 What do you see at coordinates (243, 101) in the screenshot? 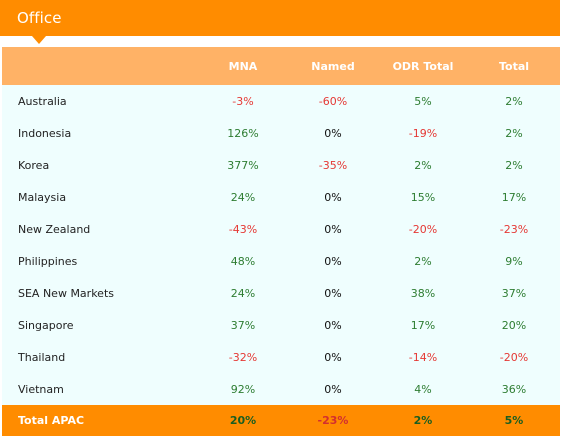
I see `cell-mna: -3%` at bounding box center [243, 101].